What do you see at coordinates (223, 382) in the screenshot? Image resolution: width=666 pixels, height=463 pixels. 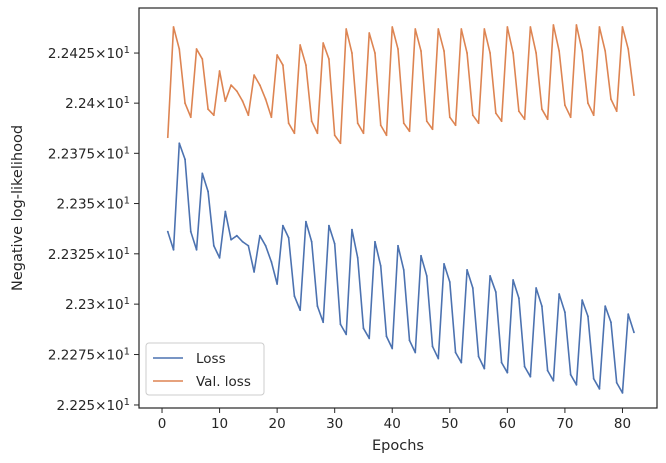 I see `legend-label-val-loss: Val. loss` at bounding box center [223, 382].